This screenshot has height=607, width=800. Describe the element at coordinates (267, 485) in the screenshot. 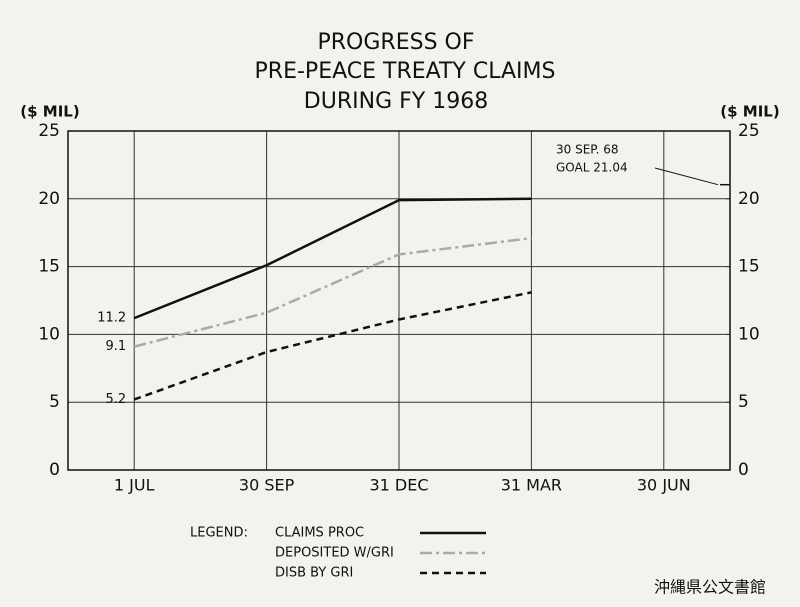

I see `x-tick-label: 30 SEP` at that location.